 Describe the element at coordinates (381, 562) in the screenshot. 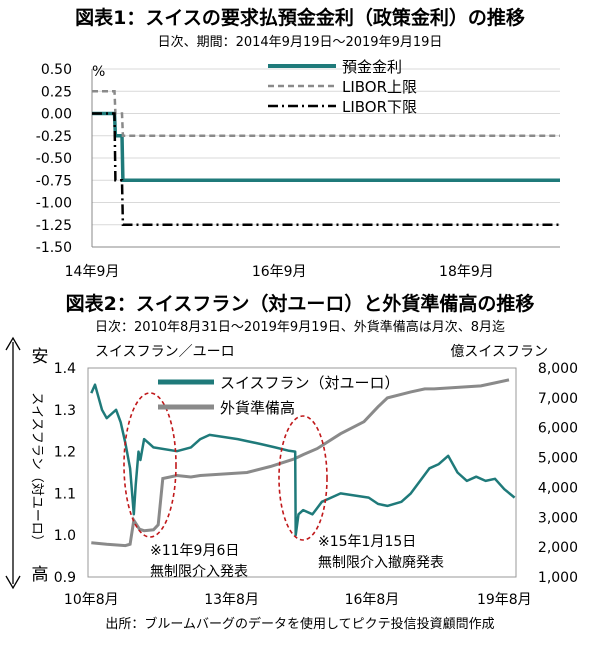

I see `annotation-2015-text: 無制限介入撤廃発表` at that location.